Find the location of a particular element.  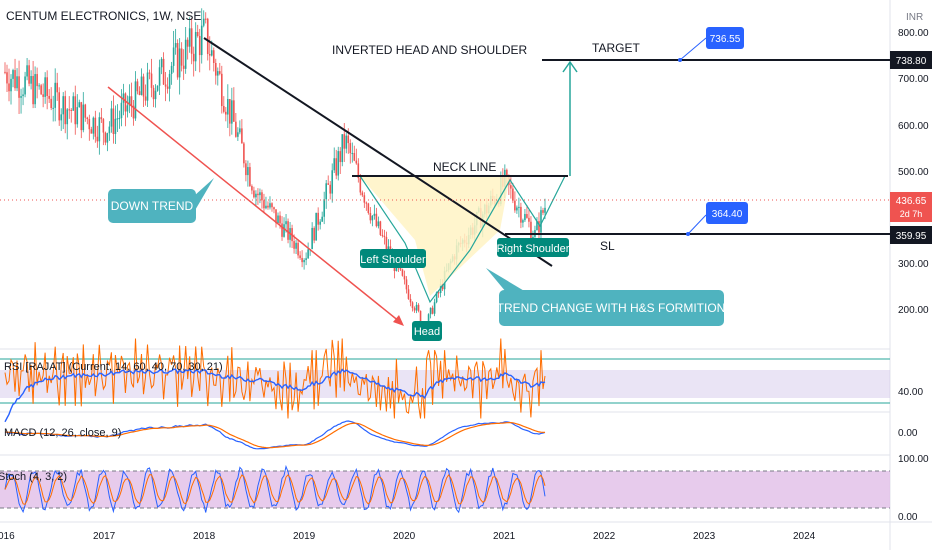

price-tick: 200.00 is located at coordinates (913, 310).